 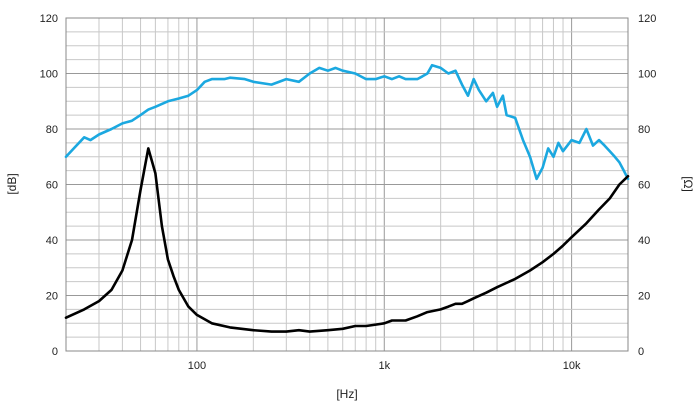 What do you see at coordinates (12, 183) in the screenshot?
I see `y-axis-label: [dB]` at bounding box center [12, 183].